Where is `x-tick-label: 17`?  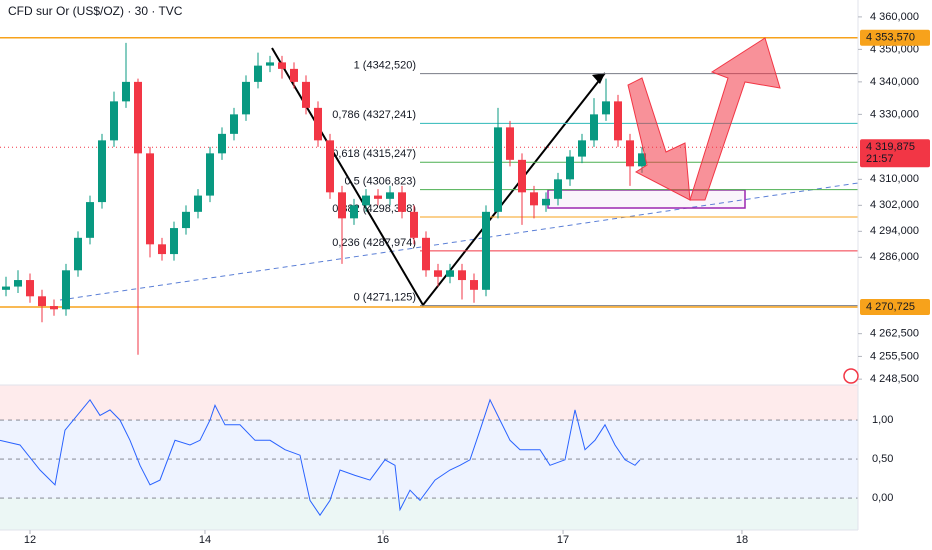 x-tick-label: 17 is located at coordinates (563, 540).